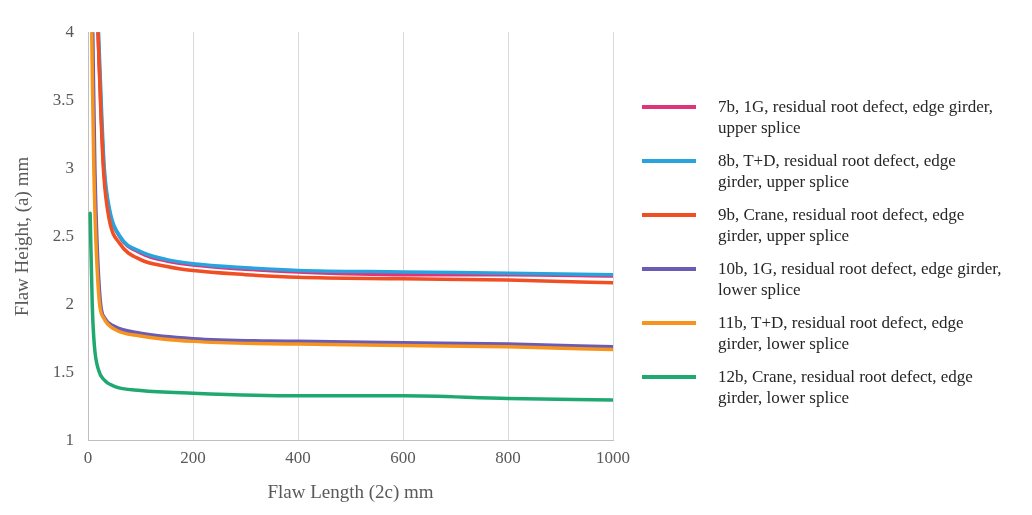 This screenshot has height=515, width=1032. What do you see at coordinates (70, 440) in the screenshot?
I see `y-tick-label: 1` at bounding box center [70, 440].